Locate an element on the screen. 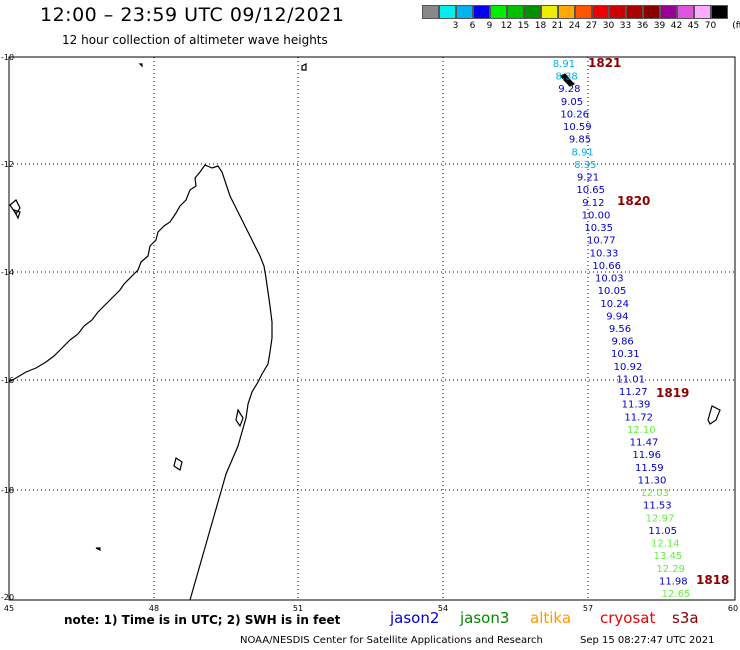 This screenshot has height=650, width=740. satellite-label-jason3: jason3 is located at coordinates (485, 618).